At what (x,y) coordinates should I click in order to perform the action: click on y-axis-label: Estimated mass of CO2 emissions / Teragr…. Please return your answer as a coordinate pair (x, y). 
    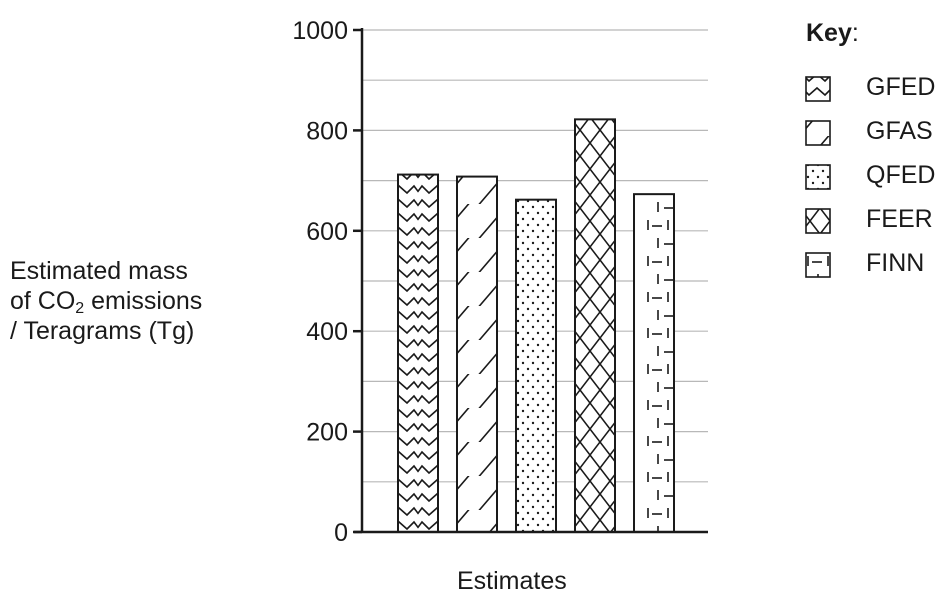
    Looking at the image, I should click on (135, 301).